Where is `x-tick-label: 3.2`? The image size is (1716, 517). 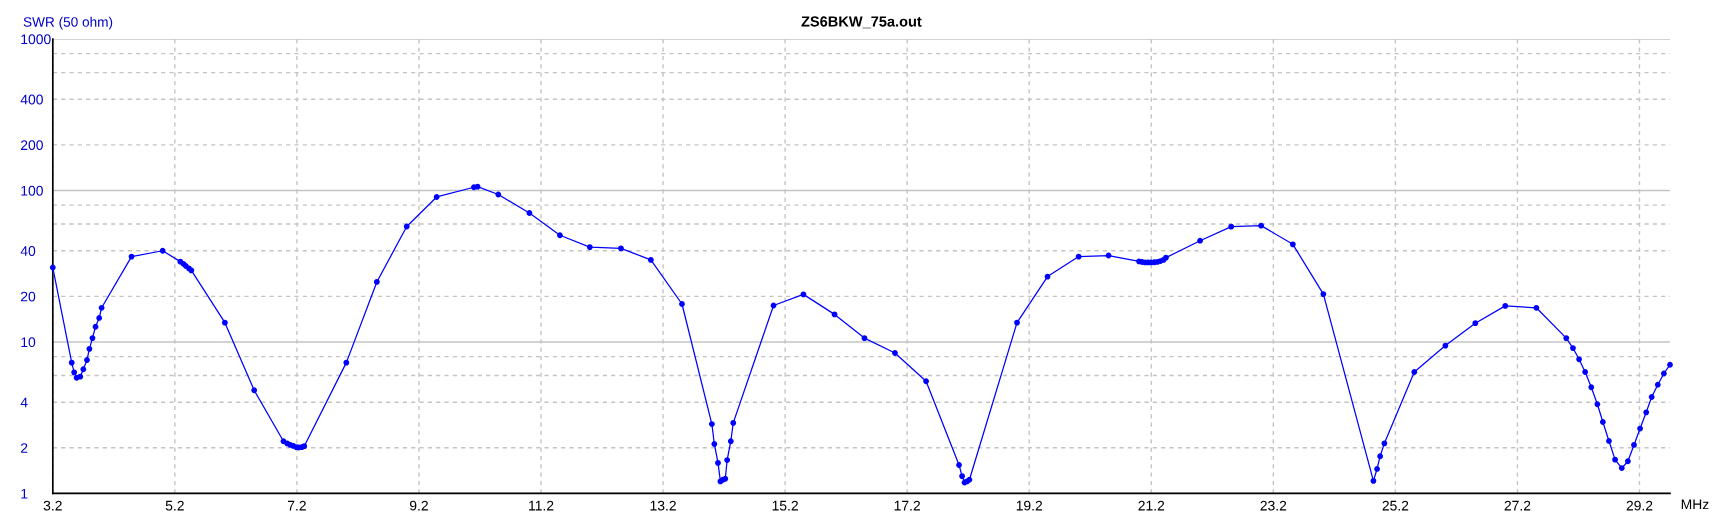 x-tick-label: 3.2 is located at coordinates (52, 505).